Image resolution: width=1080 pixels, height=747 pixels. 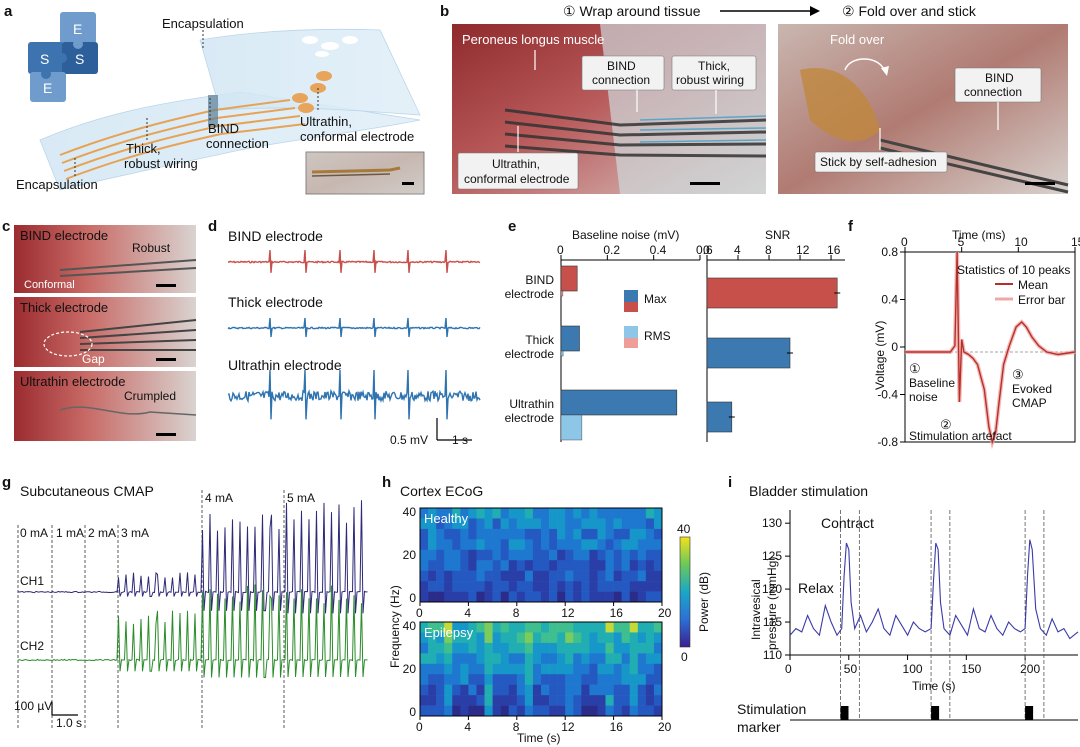 I want to click on axis-title-noise: Baseline noise (mV), so click(x=625, y=235).